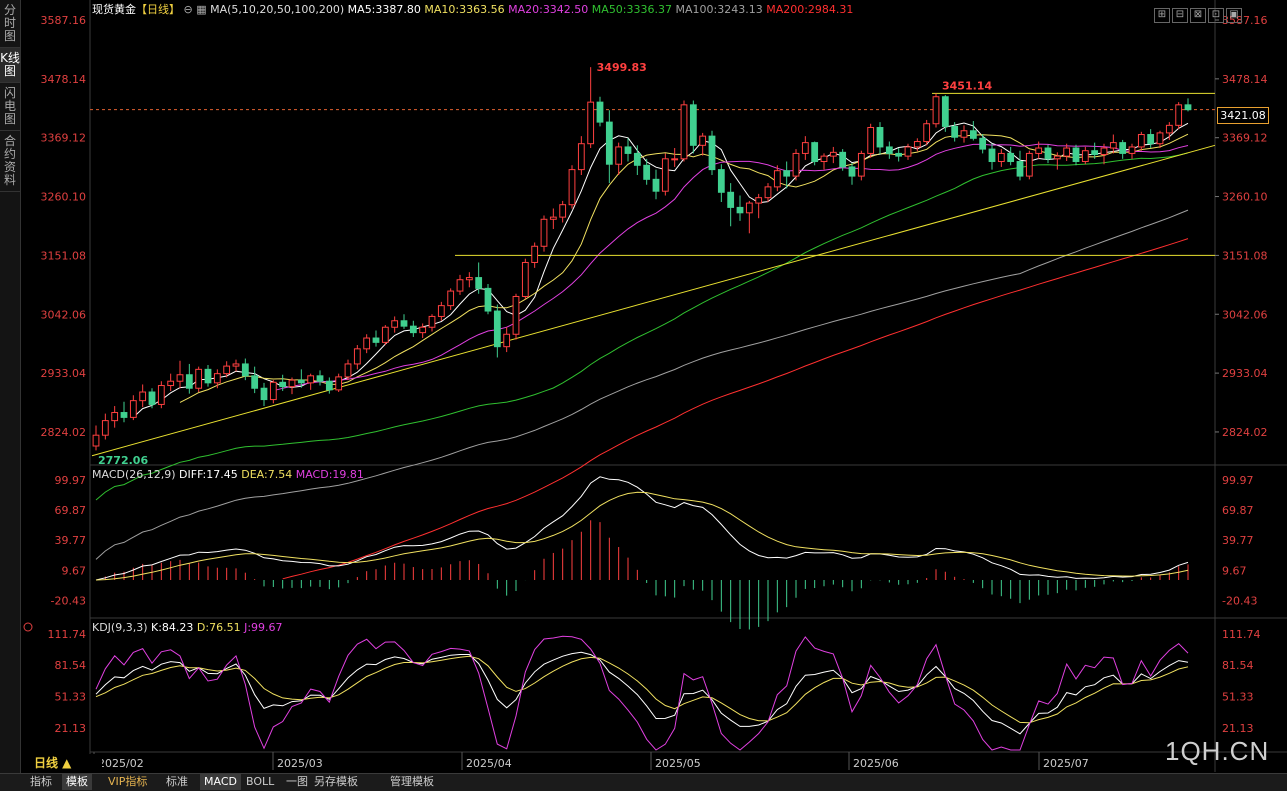  Describe the element at coordinates (1239, 600) in the screenshot. I see `macd-tick-right: -20.43` at that location.